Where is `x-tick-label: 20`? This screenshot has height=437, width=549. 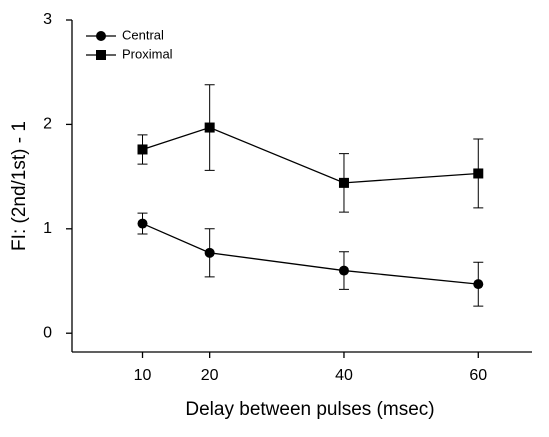 x-tick-label: 20 is located at coordinates (210, 375).